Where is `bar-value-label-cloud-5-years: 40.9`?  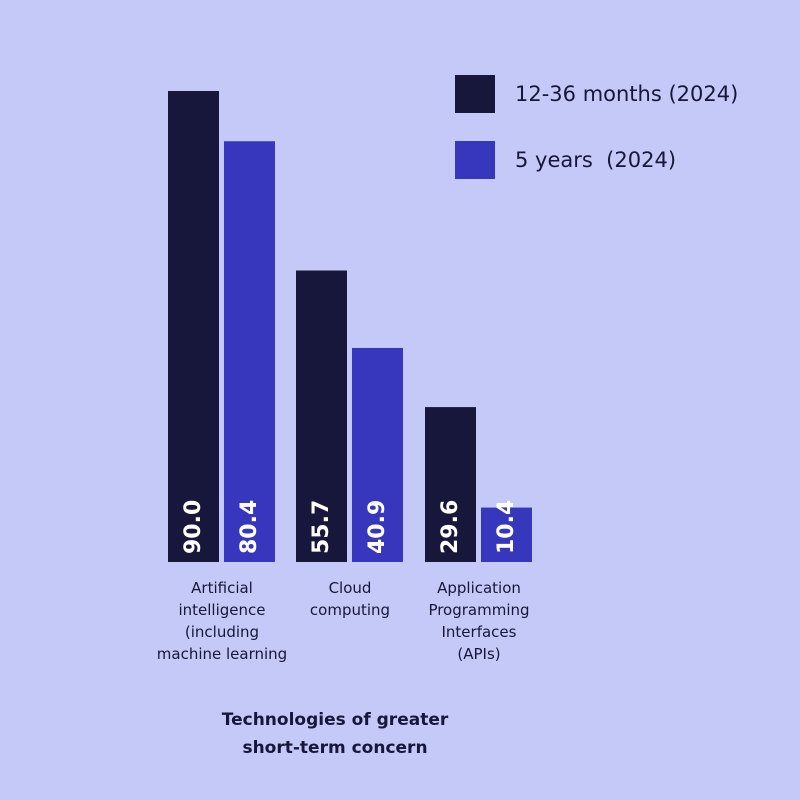
bar-value-label-cloud-5-years: 40.9 is located at coordinates (377, 527).